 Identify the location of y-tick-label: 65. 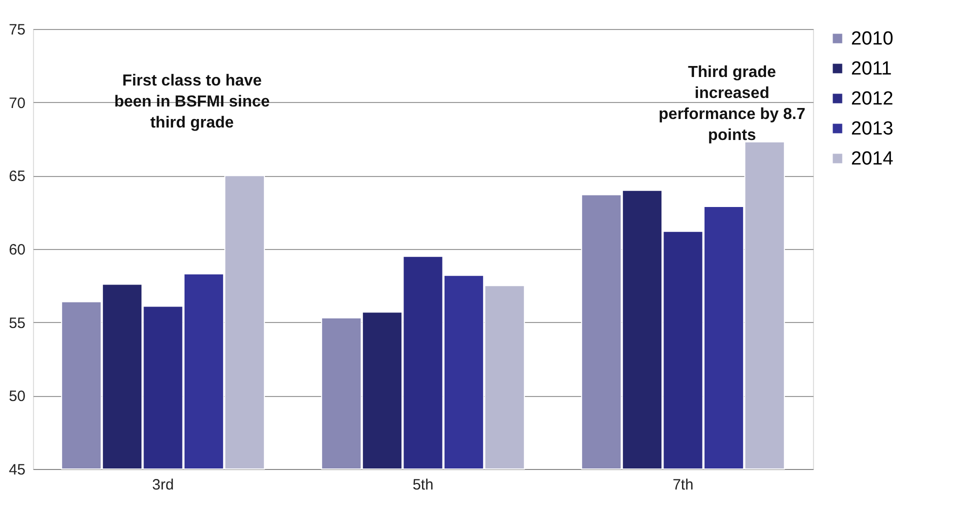
(17, 177).